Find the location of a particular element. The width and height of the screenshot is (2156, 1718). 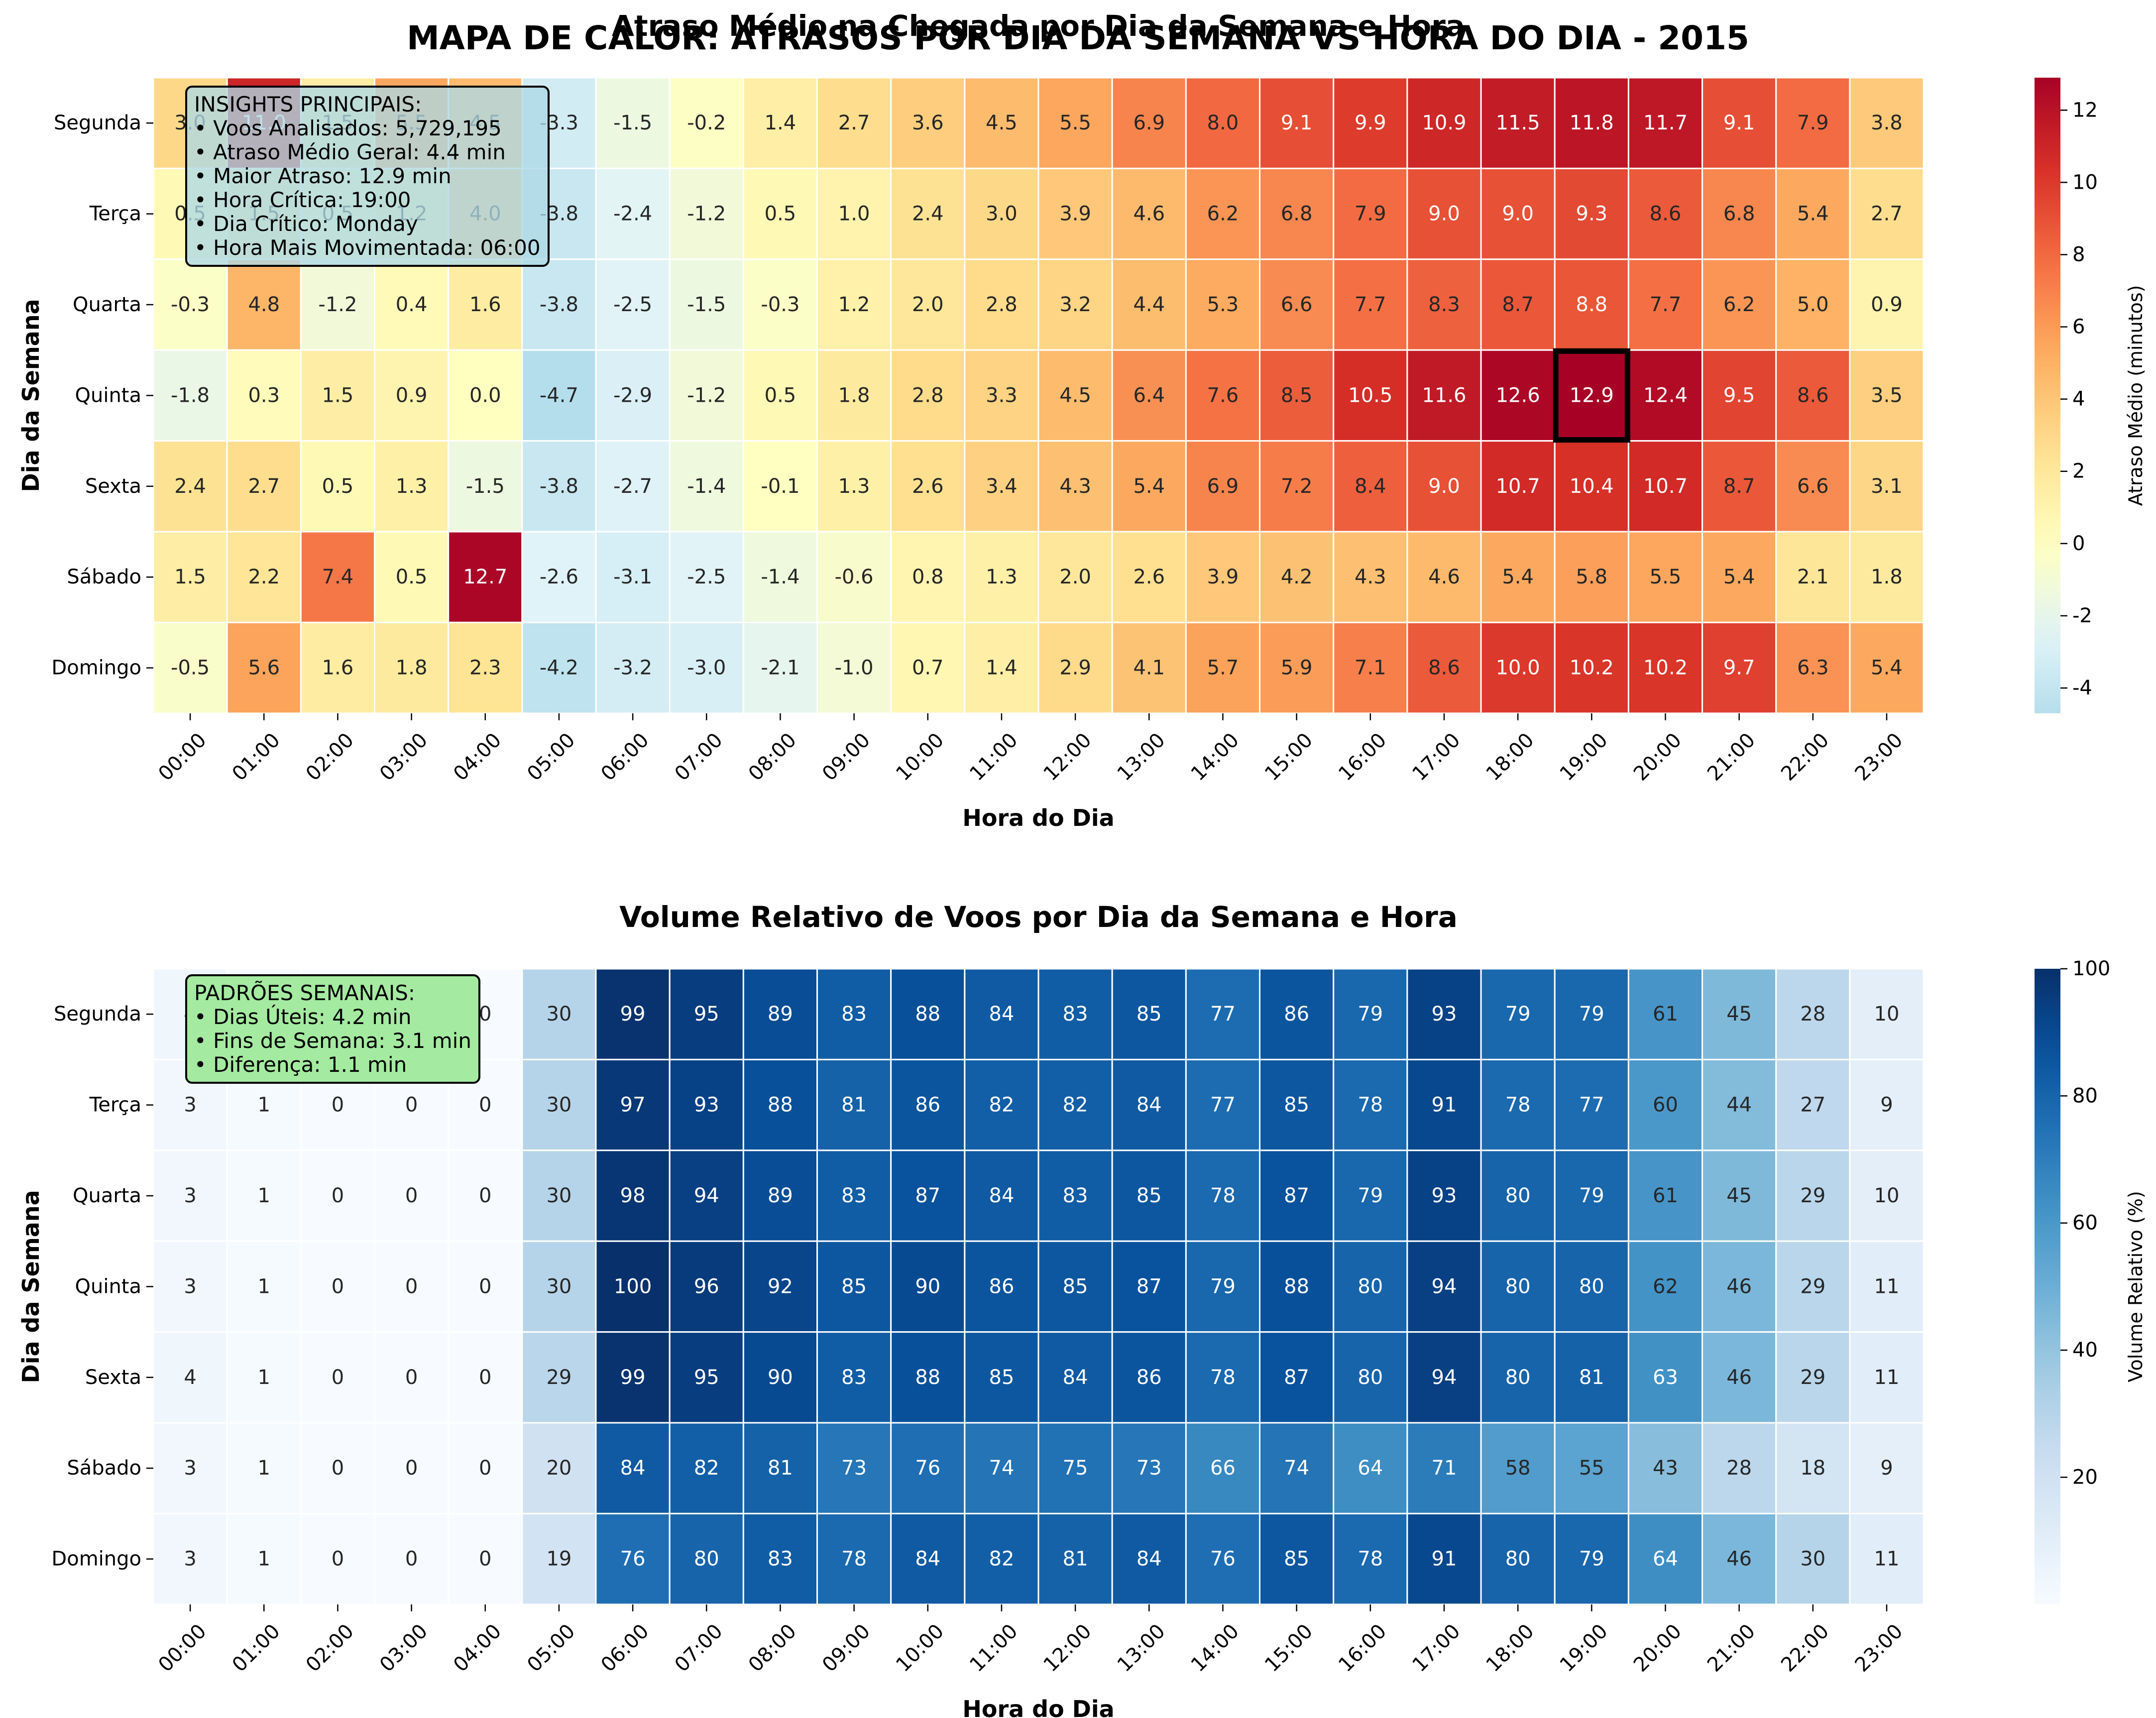

volume-cell-label: 83 is located at coordinates (1075, 1195).